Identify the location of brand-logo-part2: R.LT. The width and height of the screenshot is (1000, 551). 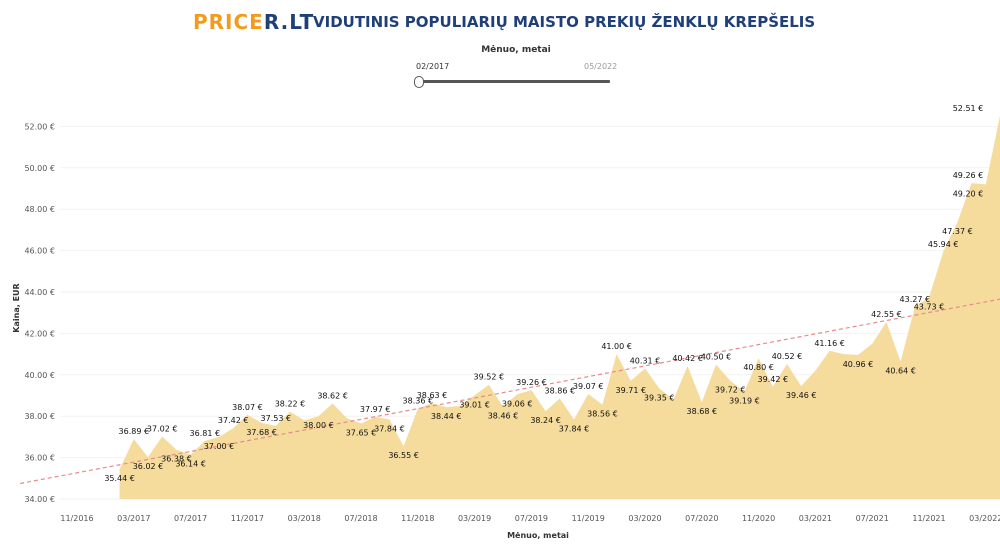
(289, 22).